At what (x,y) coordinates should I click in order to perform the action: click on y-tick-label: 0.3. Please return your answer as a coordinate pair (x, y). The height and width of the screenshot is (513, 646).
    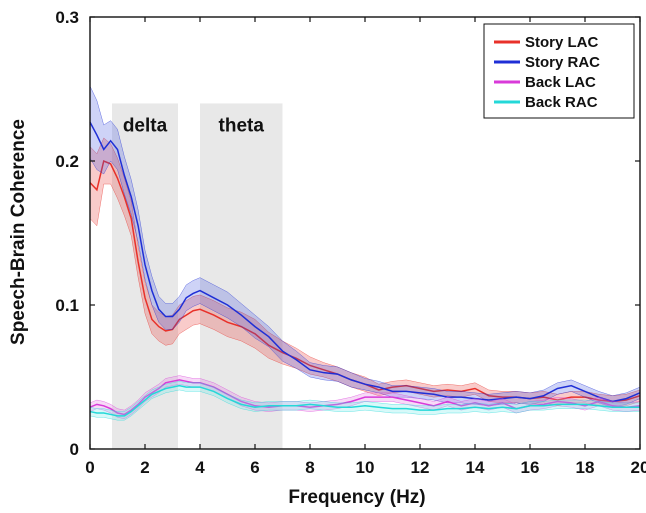
    Looking at the image, I should click on (67, 17).